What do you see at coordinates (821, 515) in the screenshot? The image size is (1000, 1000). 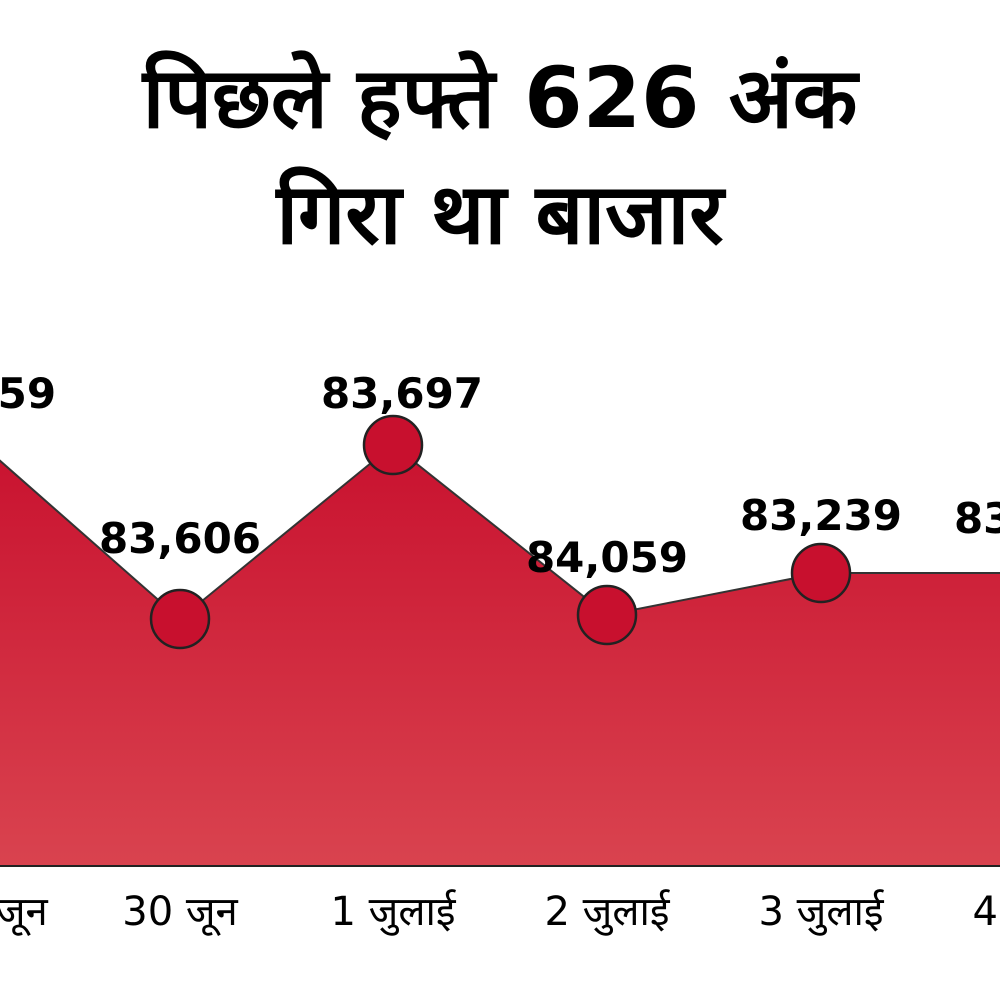 I see `data-label: 83,239` at bounding box center [821, 515].